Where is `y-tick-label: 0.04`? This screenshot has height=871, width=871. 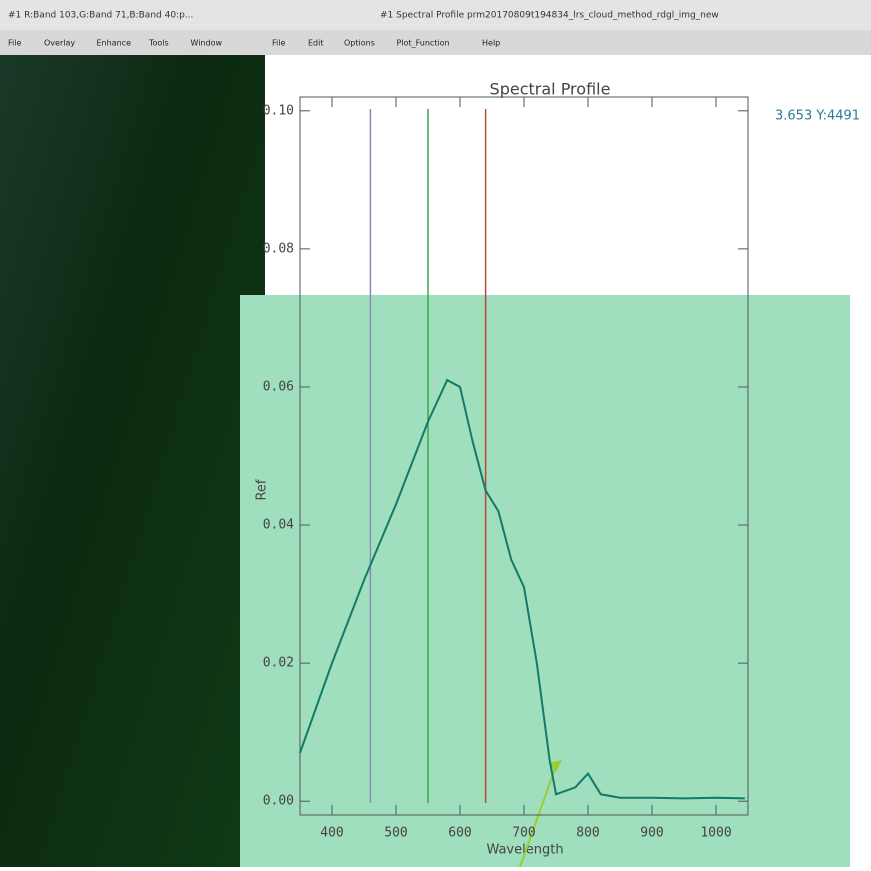 y-tick-label: 0.04 is located at coordinates (278, 525).